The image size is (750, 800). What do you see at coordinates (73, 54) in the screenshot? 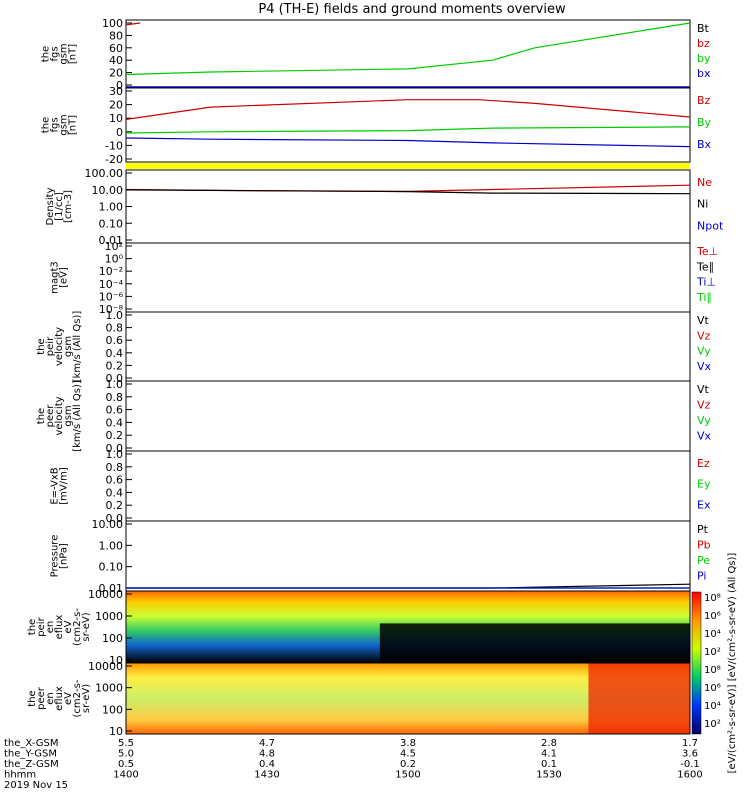
I see `y-axis-label: [nT]` at bounding box center [73, 54].